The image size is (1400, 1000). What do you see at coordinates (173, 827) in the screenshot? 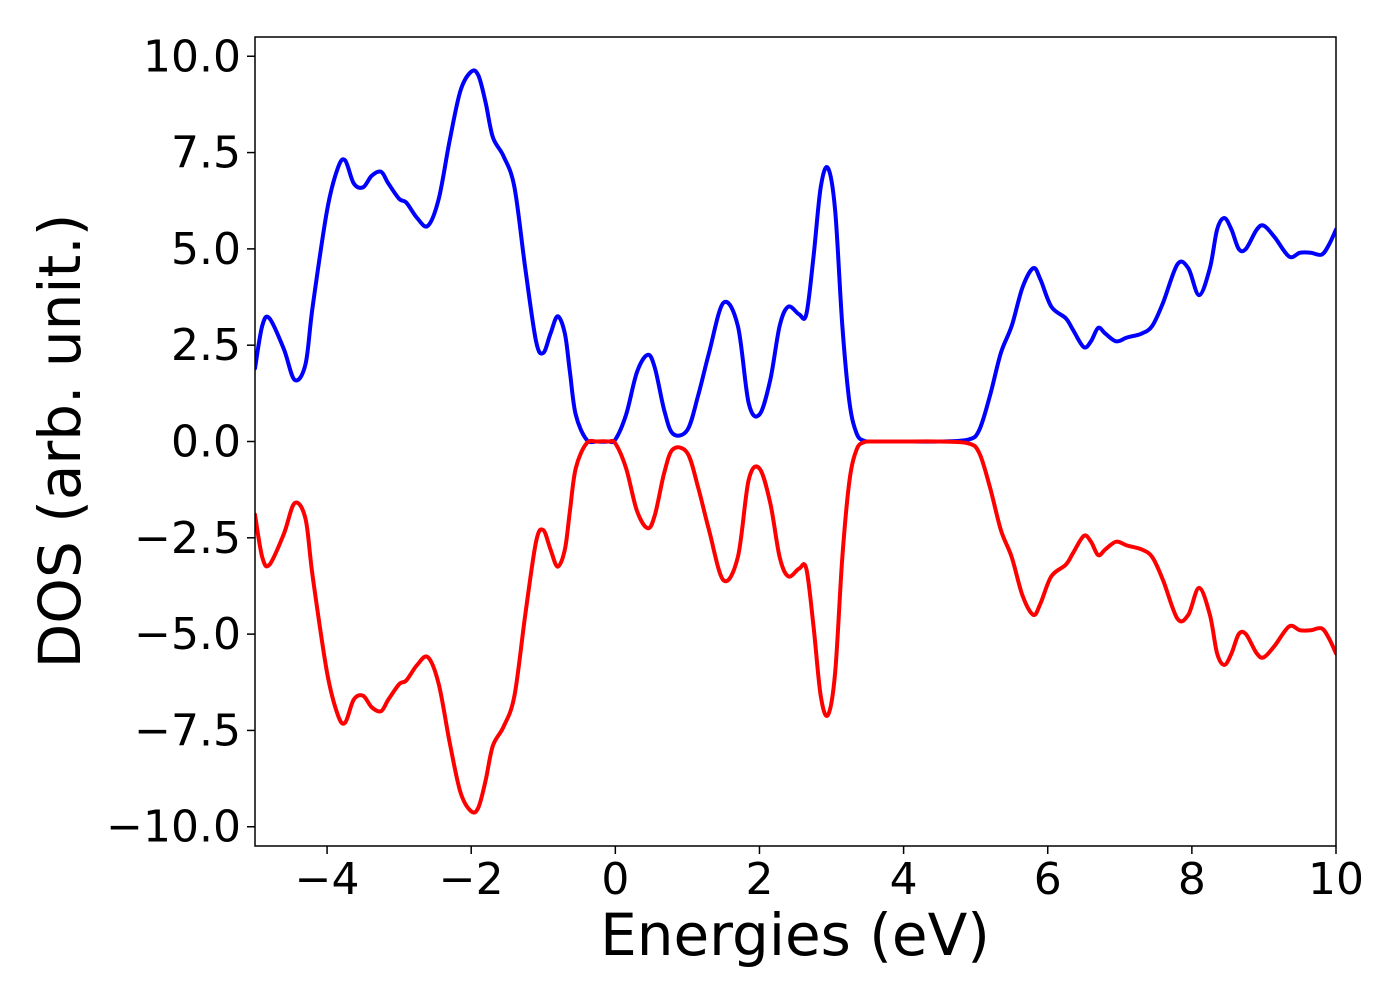
I see `y-tick-label: −10.0` at bounding box center [173, 827].